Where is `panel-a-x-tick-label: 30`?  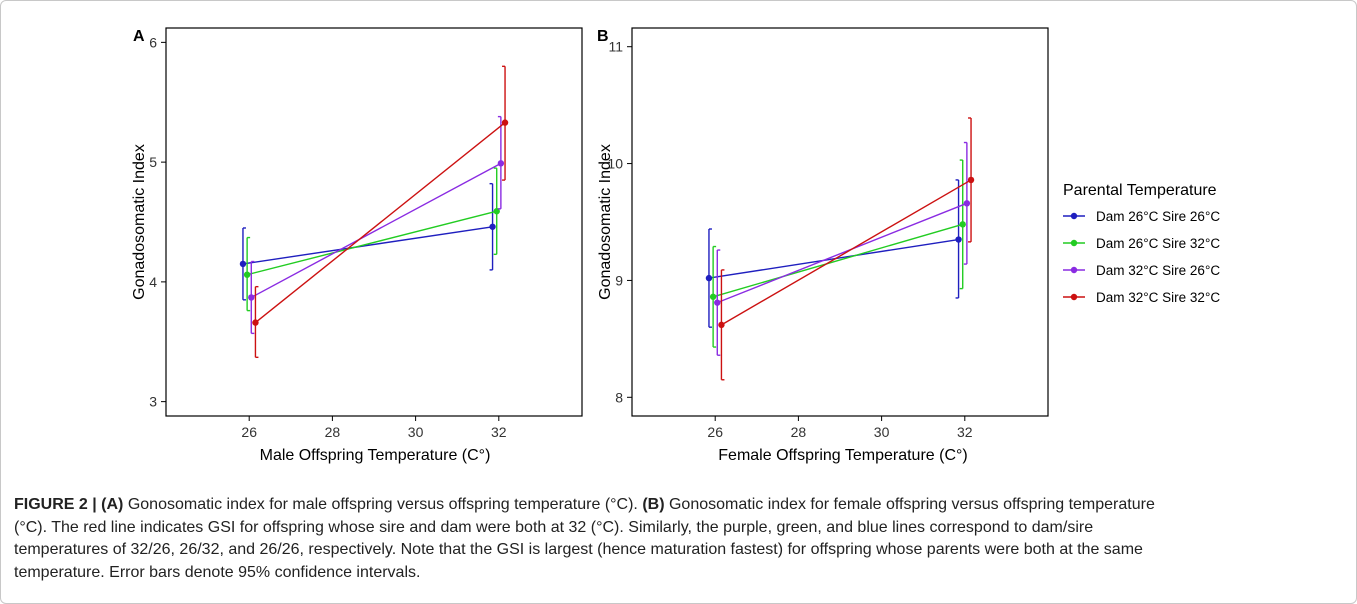 panel-a-x-tick-label: 30 is located at coordinates (416, 432).